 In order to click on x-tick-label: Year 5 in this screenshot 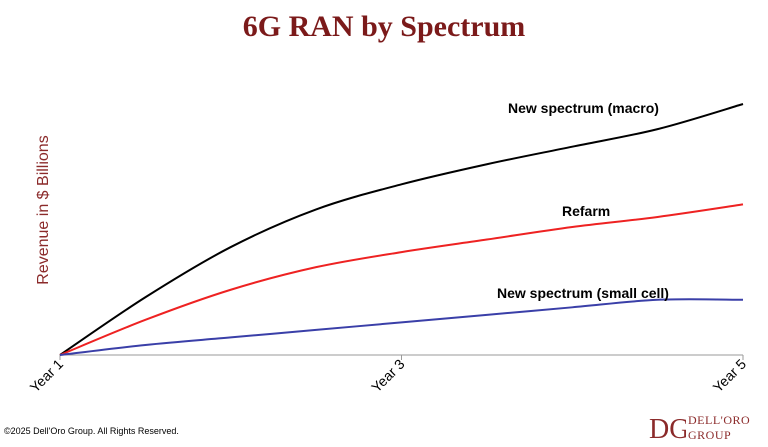, I will do `click(730, 376)`.